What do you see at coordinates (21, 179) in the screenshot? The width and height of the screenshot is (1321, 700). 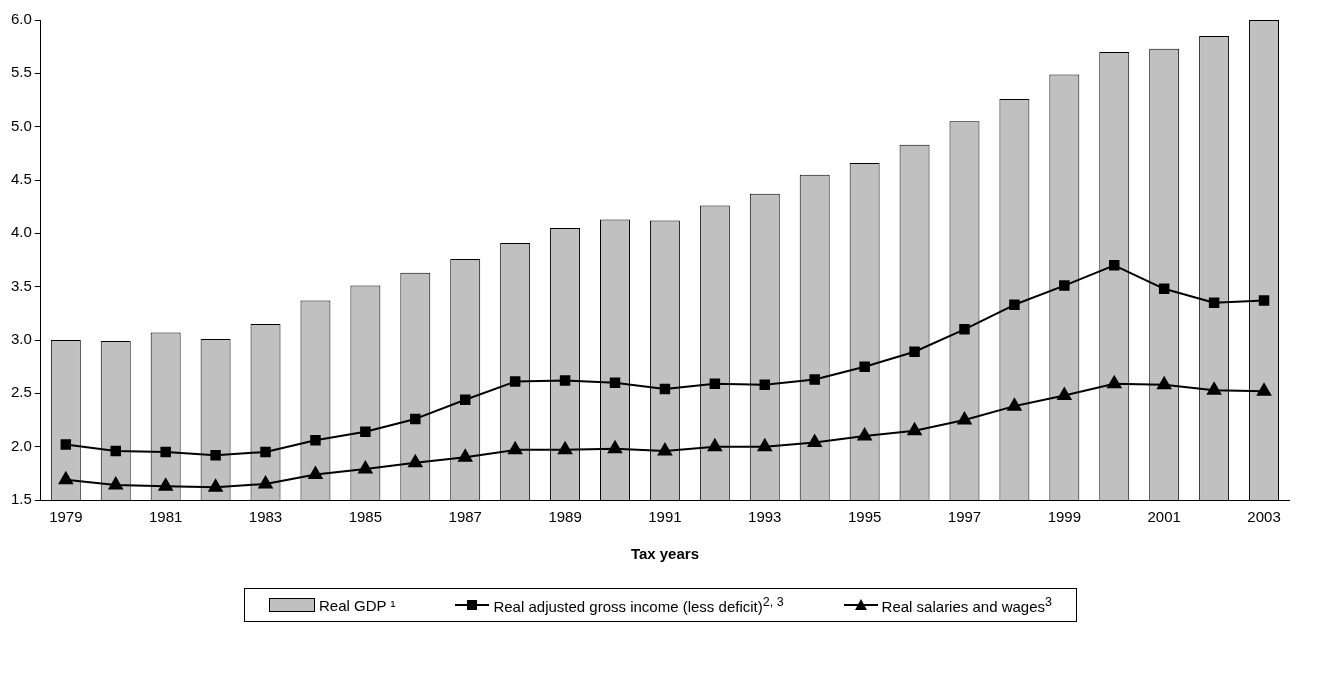 I see `y-tick-label: 4.5` at bounding box center [21, 179].